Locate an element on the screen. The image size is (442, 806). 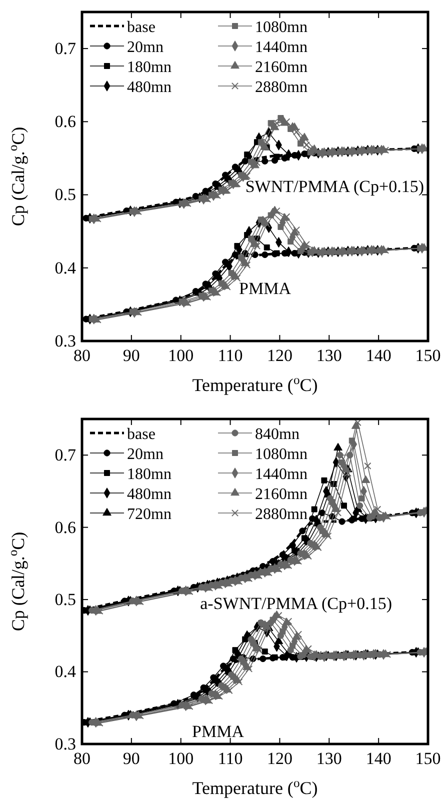
annotation: SWNT/PMMA (Cp+0.15) is located at coordinates (334, 186).